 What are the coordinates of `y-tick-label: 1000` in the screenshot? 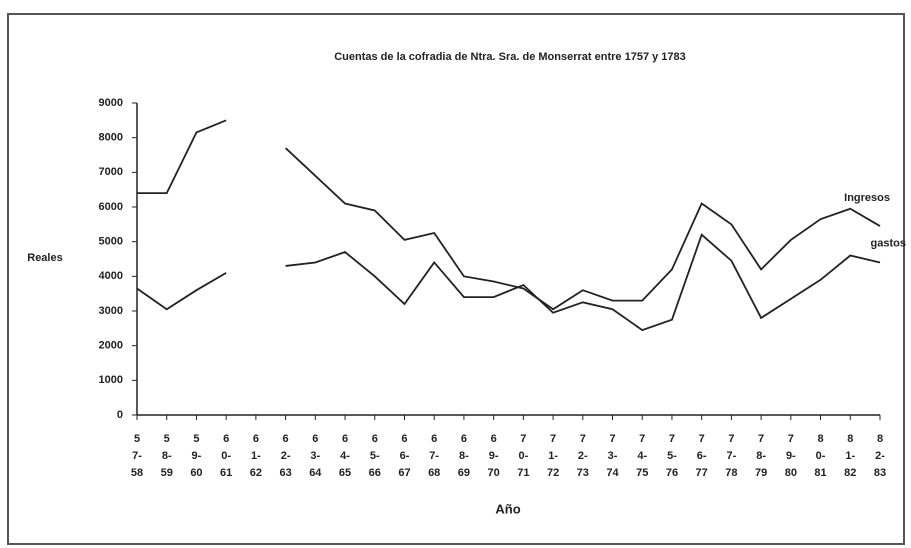 It's located at (111, 380).